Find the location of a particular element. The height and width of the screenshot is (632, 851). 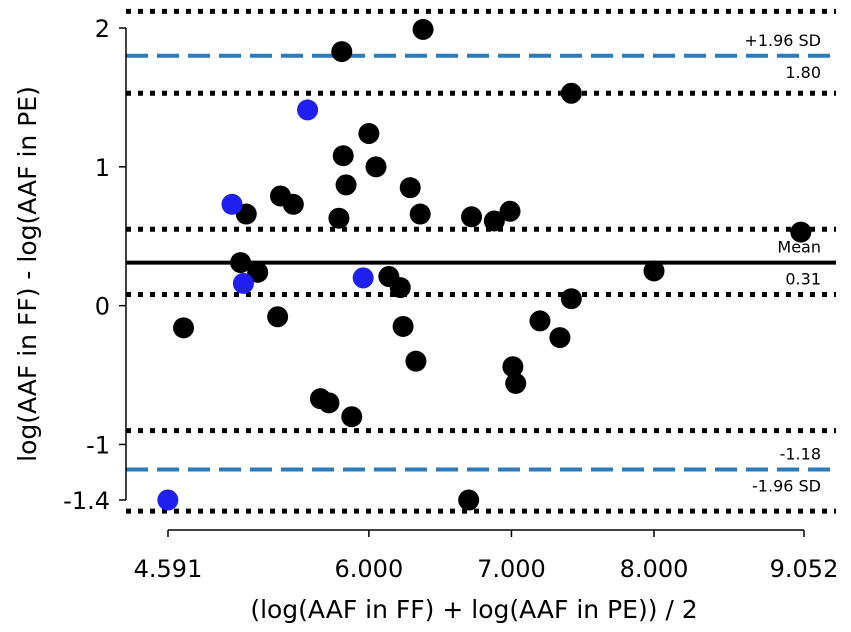

y-tick-label-3: -1 is located at coordinates (98, 445).